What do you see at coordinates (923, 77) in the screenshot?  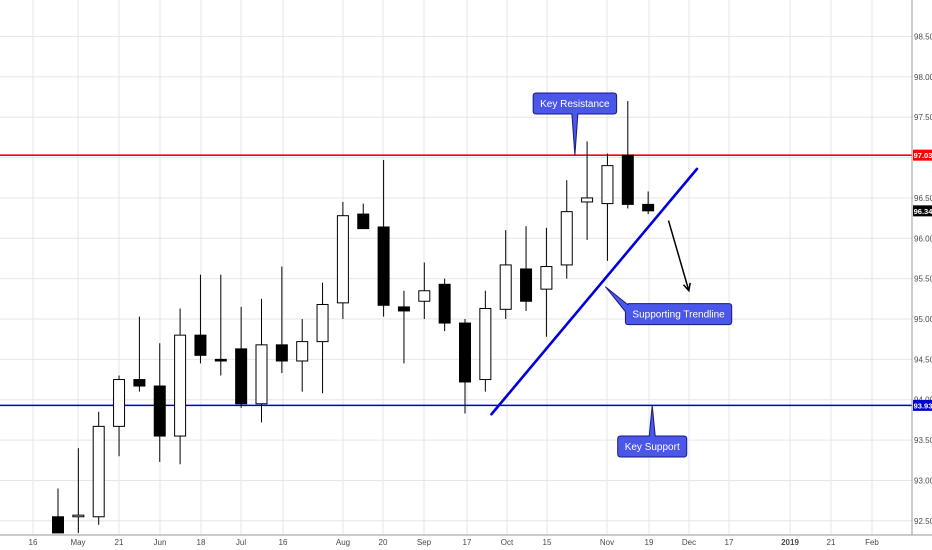 I see `y-tick-label: 98.00` at bounding box center [923, 77].